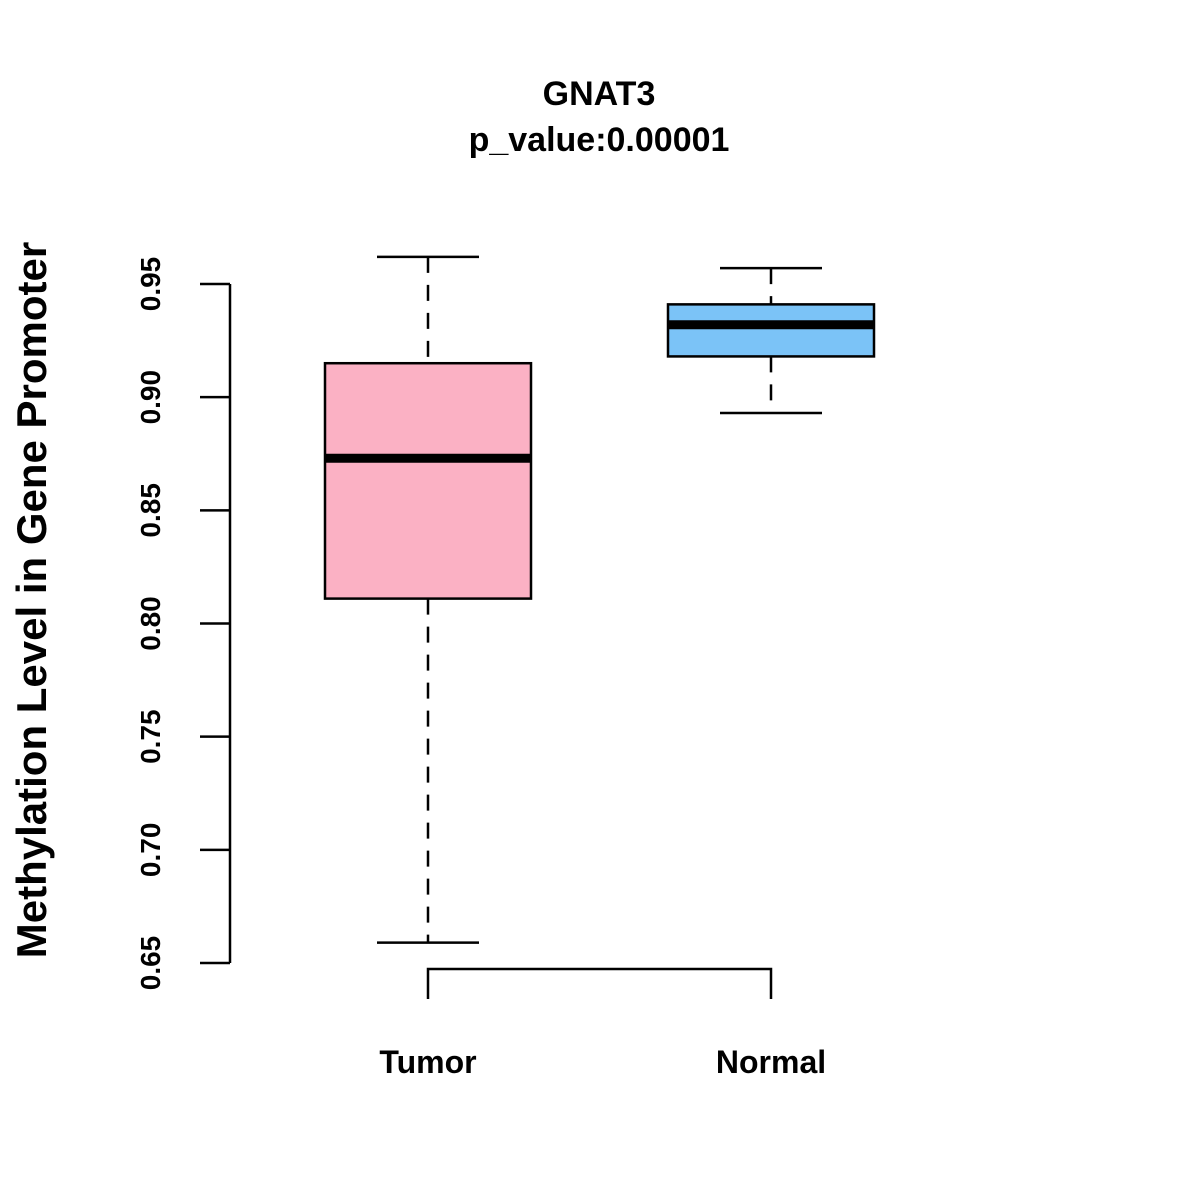 This screenshot has height=1200, width=1200. What do you see at coordinates (150, 850) in the screenshot?
I see `y-tick-label: 0.70` at bounding box center [150, 850].